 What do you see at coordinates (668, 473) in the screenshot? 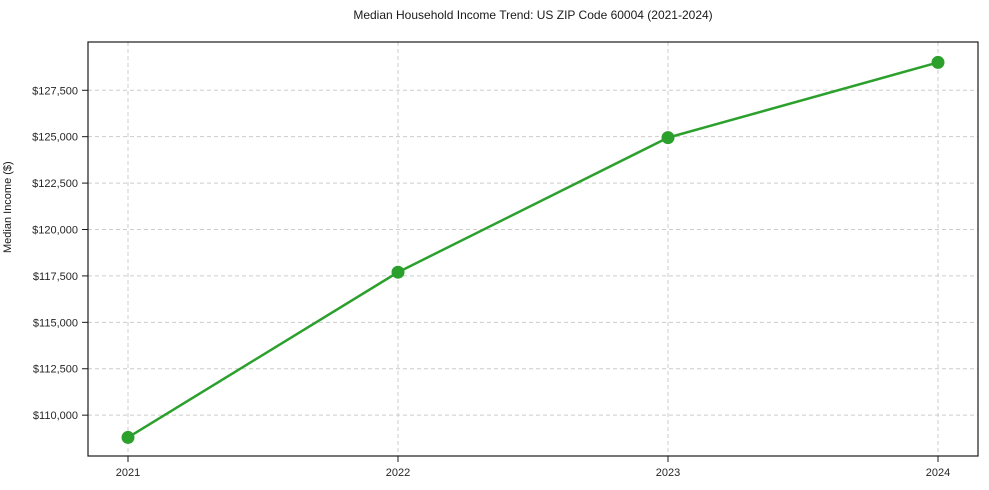
I see `x-tick-label: 2023` at bounding box center [668, 473].